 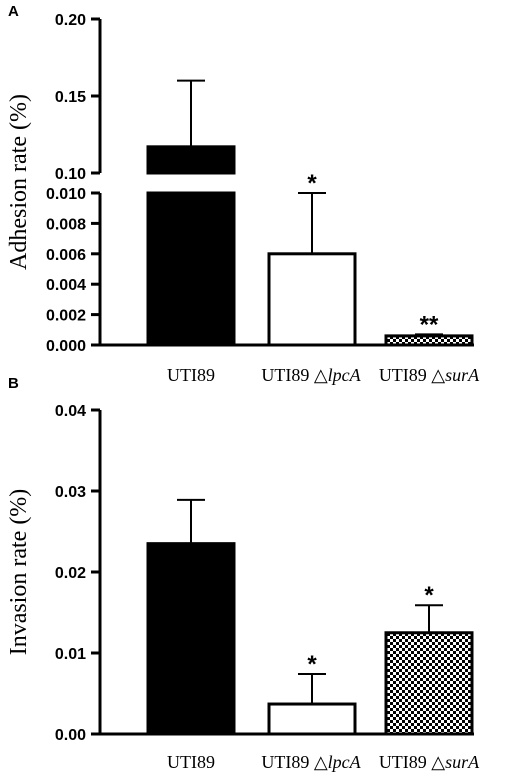 What do you see at coordinates (66, 255) in the screenshot?
I see `y-tick-label: 0.006` at bounding box center [66, 255].